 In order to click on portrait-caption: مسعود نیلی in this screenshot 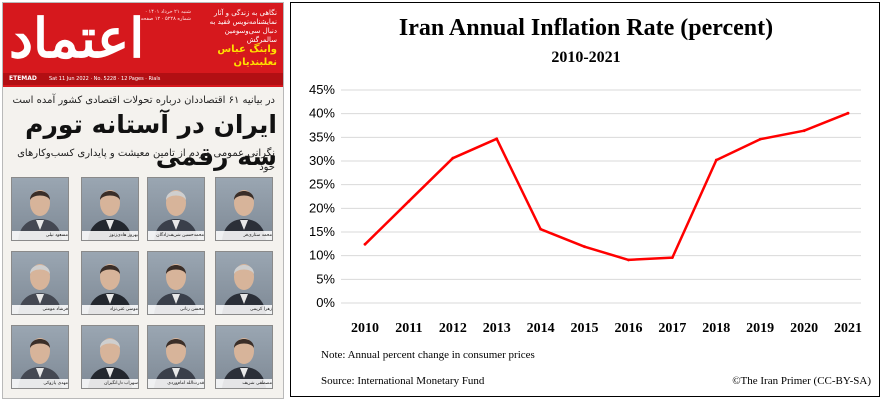, I will do `click(40, 235)`.